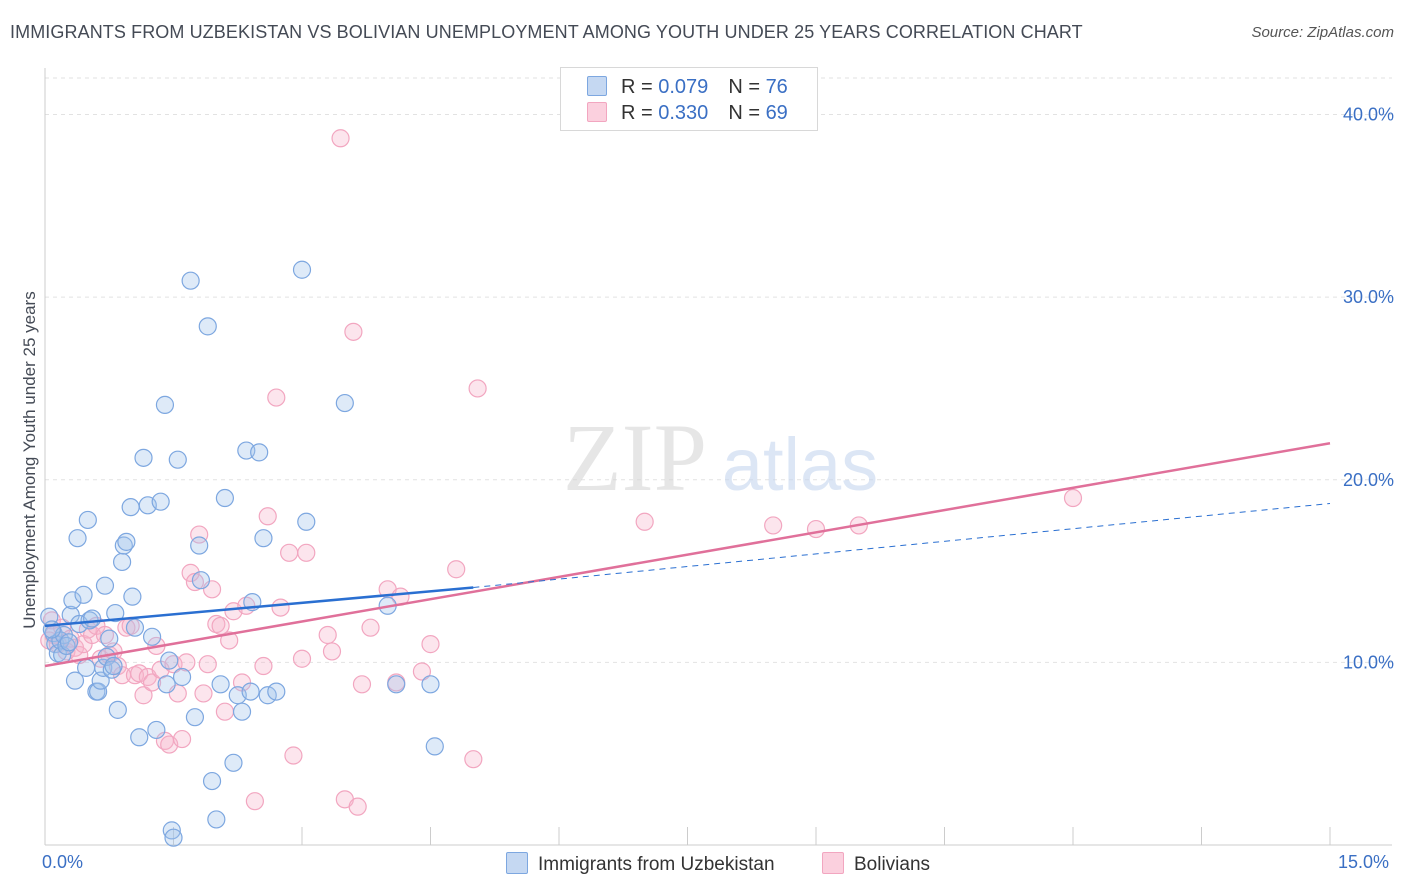 The height and width of the screenshot is (892, 1406). I want to click on watermark: ZIP atlas, so click(720, 457).